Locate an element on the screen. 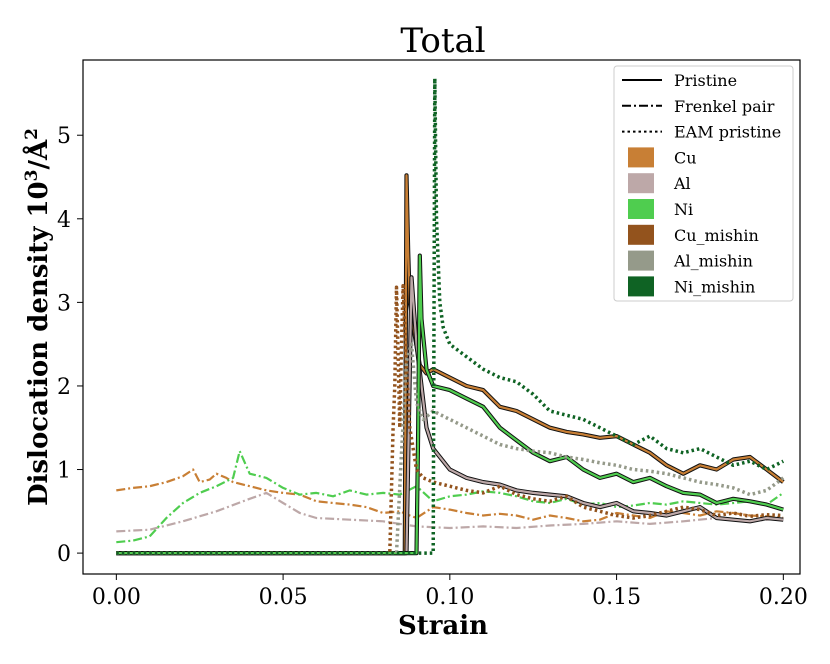 This screenshot has width=830, height=664. legend-swatch-cu is located at coordinates (641, 157).